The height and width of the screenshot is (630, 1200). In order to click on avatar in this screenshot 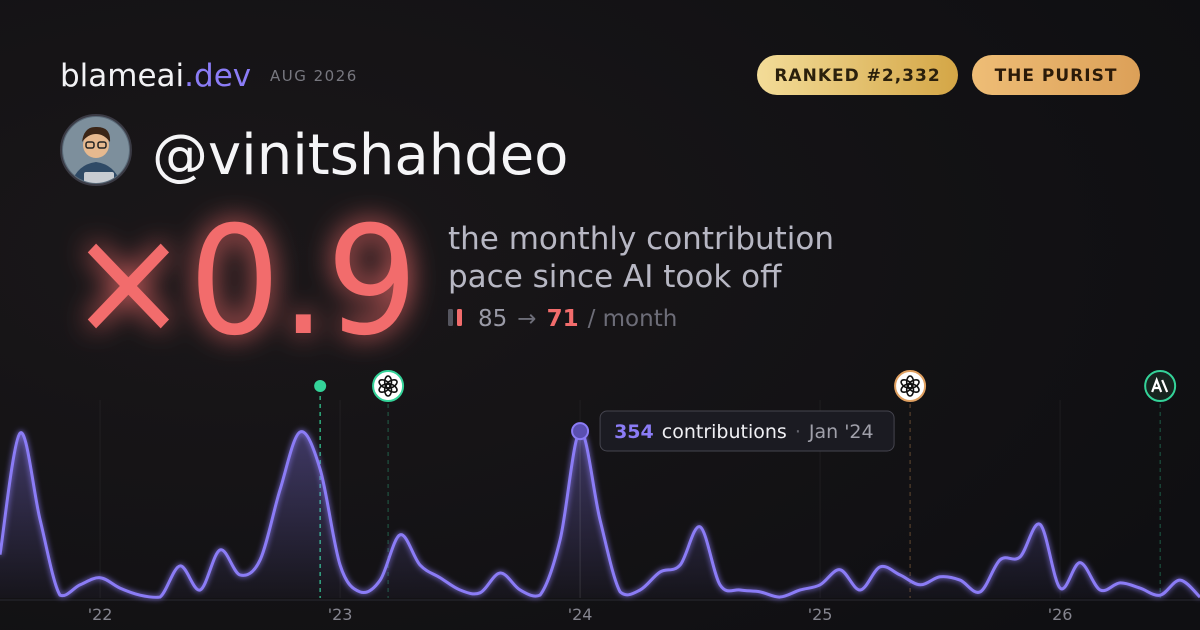, I will do `click(96, 150)`.